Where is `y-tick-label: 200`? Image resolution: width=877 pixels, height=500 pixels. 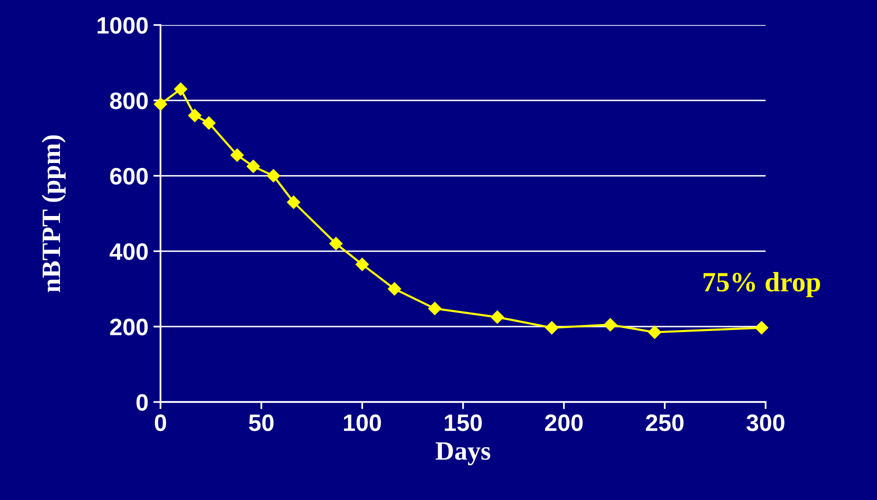 y-tick-label: 200 is located at coordinates (129, 327).